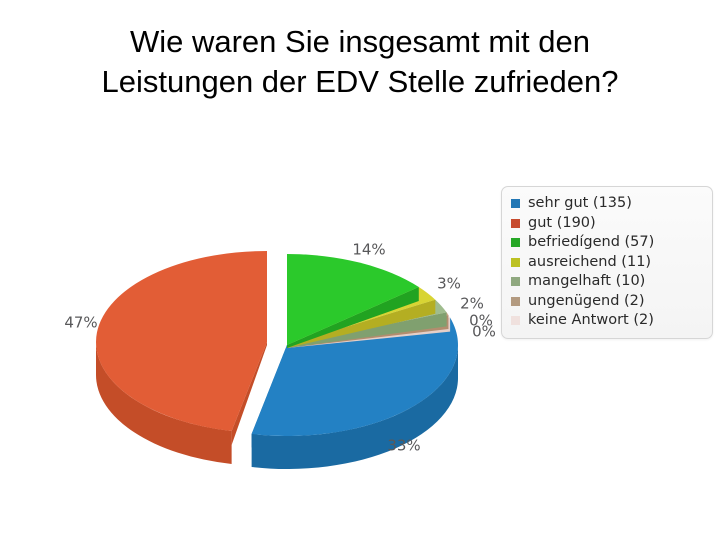  What do you see at coordinates (404, 445) in the screenshot?
I see `percent-label-sehr-gut: 33%` at bounding box center [404, 445].